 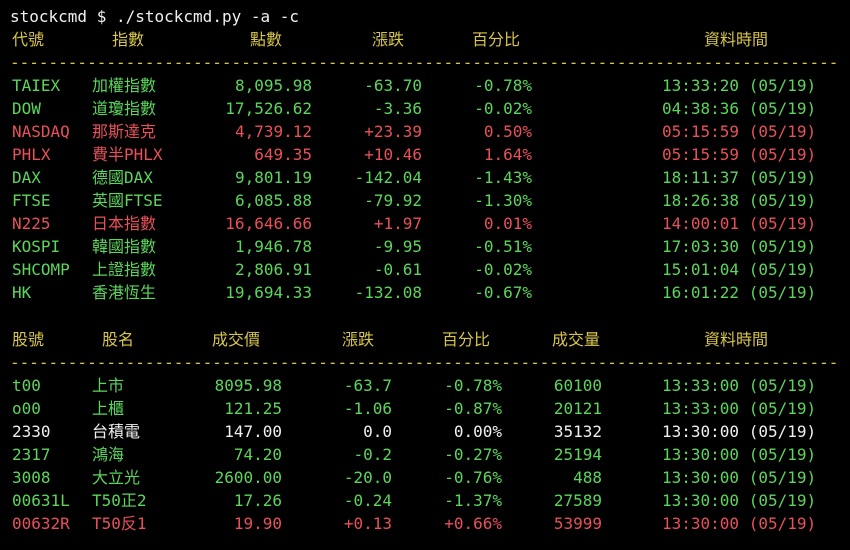 I want to click on index-code-cell: N225, so click(x=57, y=223).